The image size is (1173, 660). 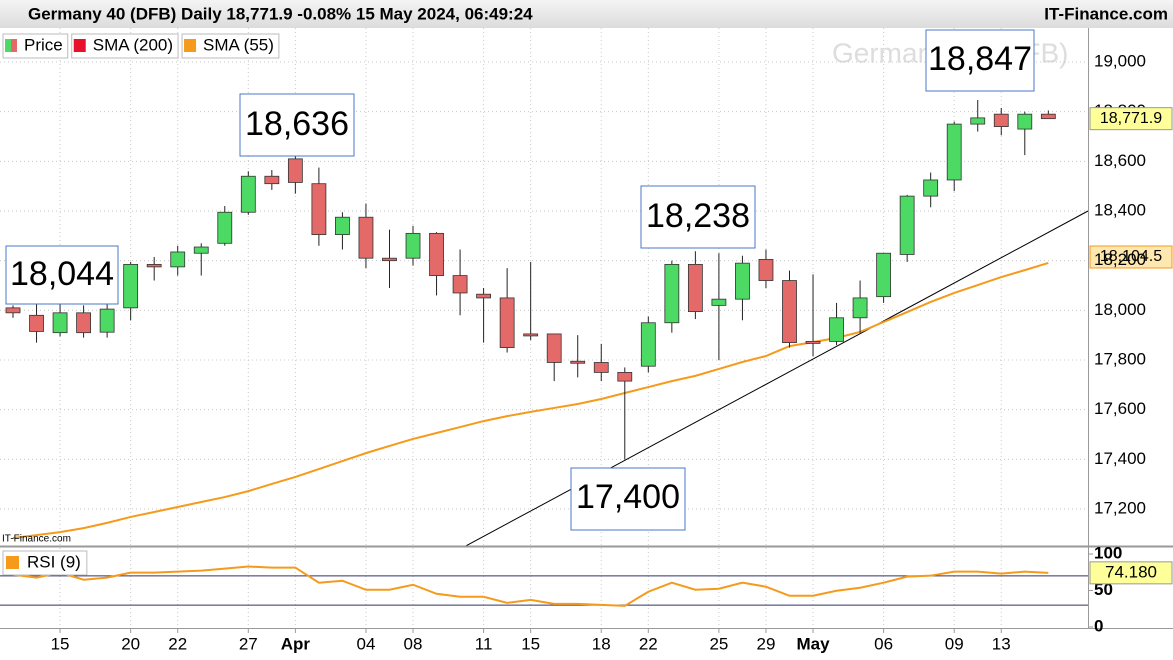 What do you see at coordinates (980, 60) in the screenshot?
I see `annotation: 18,847` at bounding box center [980, 60].